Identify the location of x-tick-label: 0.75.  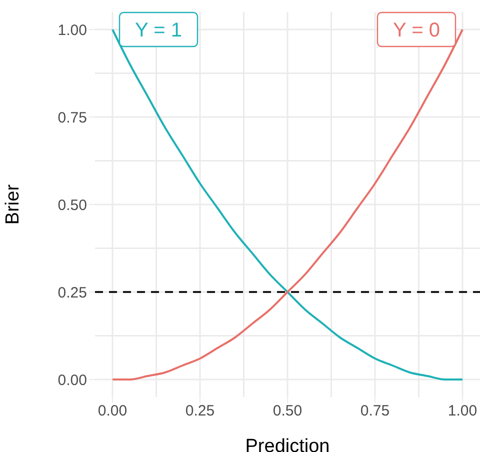
(375, 411).